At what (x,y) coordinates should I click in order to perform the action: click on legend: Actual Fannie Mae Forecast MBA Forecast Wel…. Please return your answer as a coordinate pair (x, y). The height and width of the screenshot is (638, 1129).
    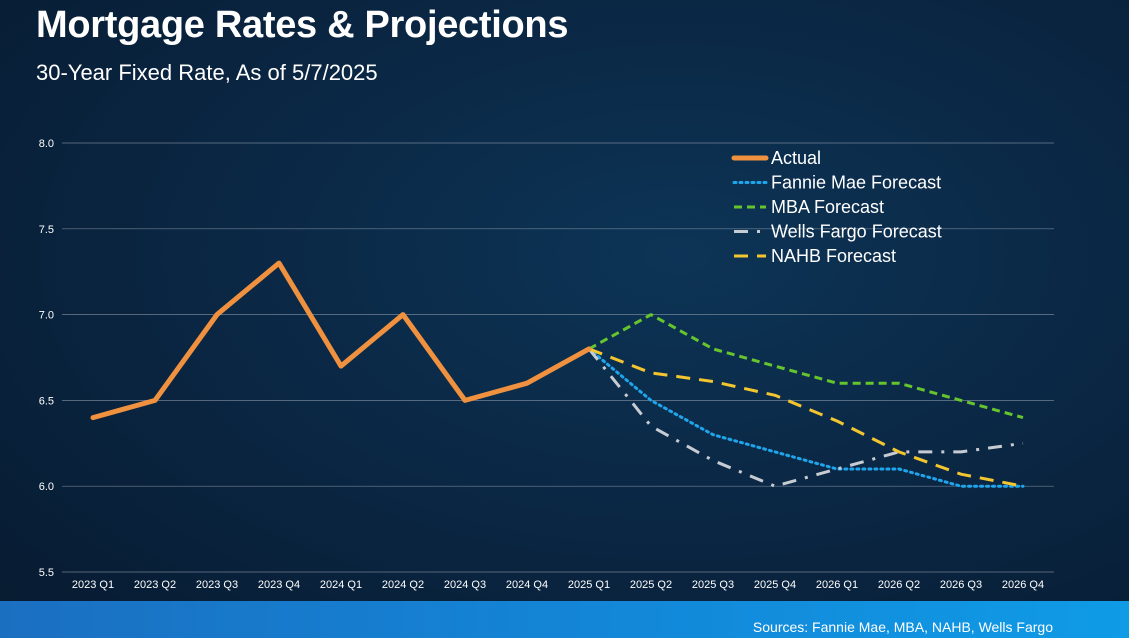
    Looking at the image, I should click on (836, 207).